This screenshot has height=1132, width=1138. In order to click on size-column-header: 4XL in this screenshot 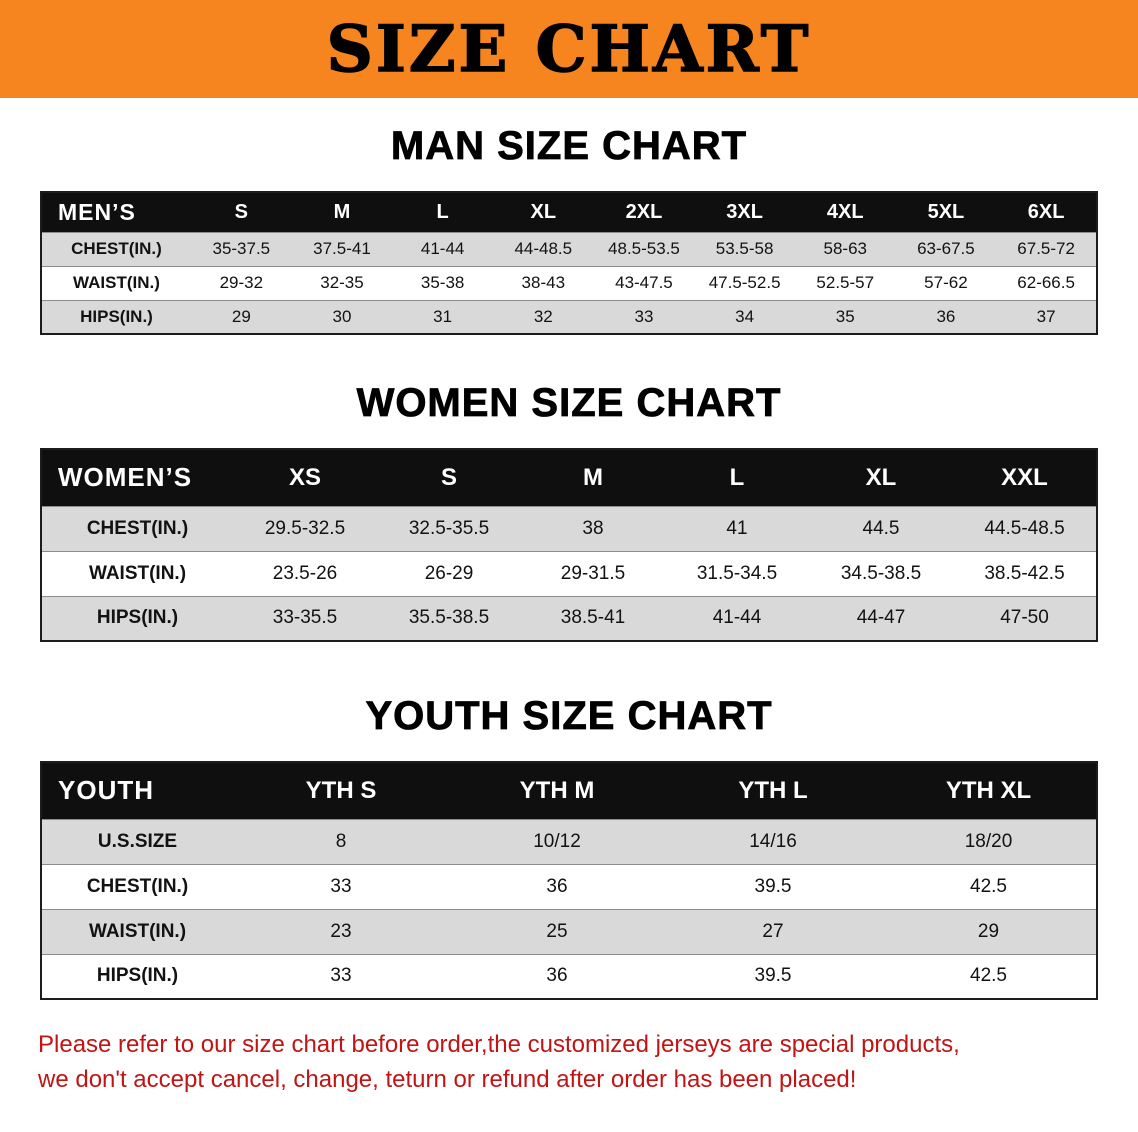, I will do `click(845, 212)`.